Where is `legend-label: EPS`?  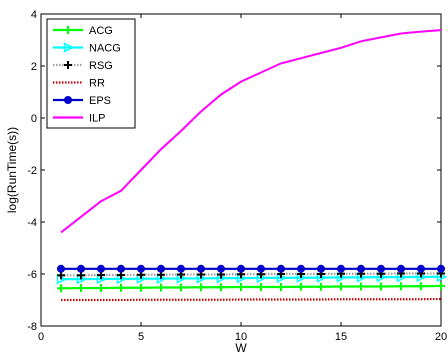
legend-label: EPS is located at coordinates (100, 101).